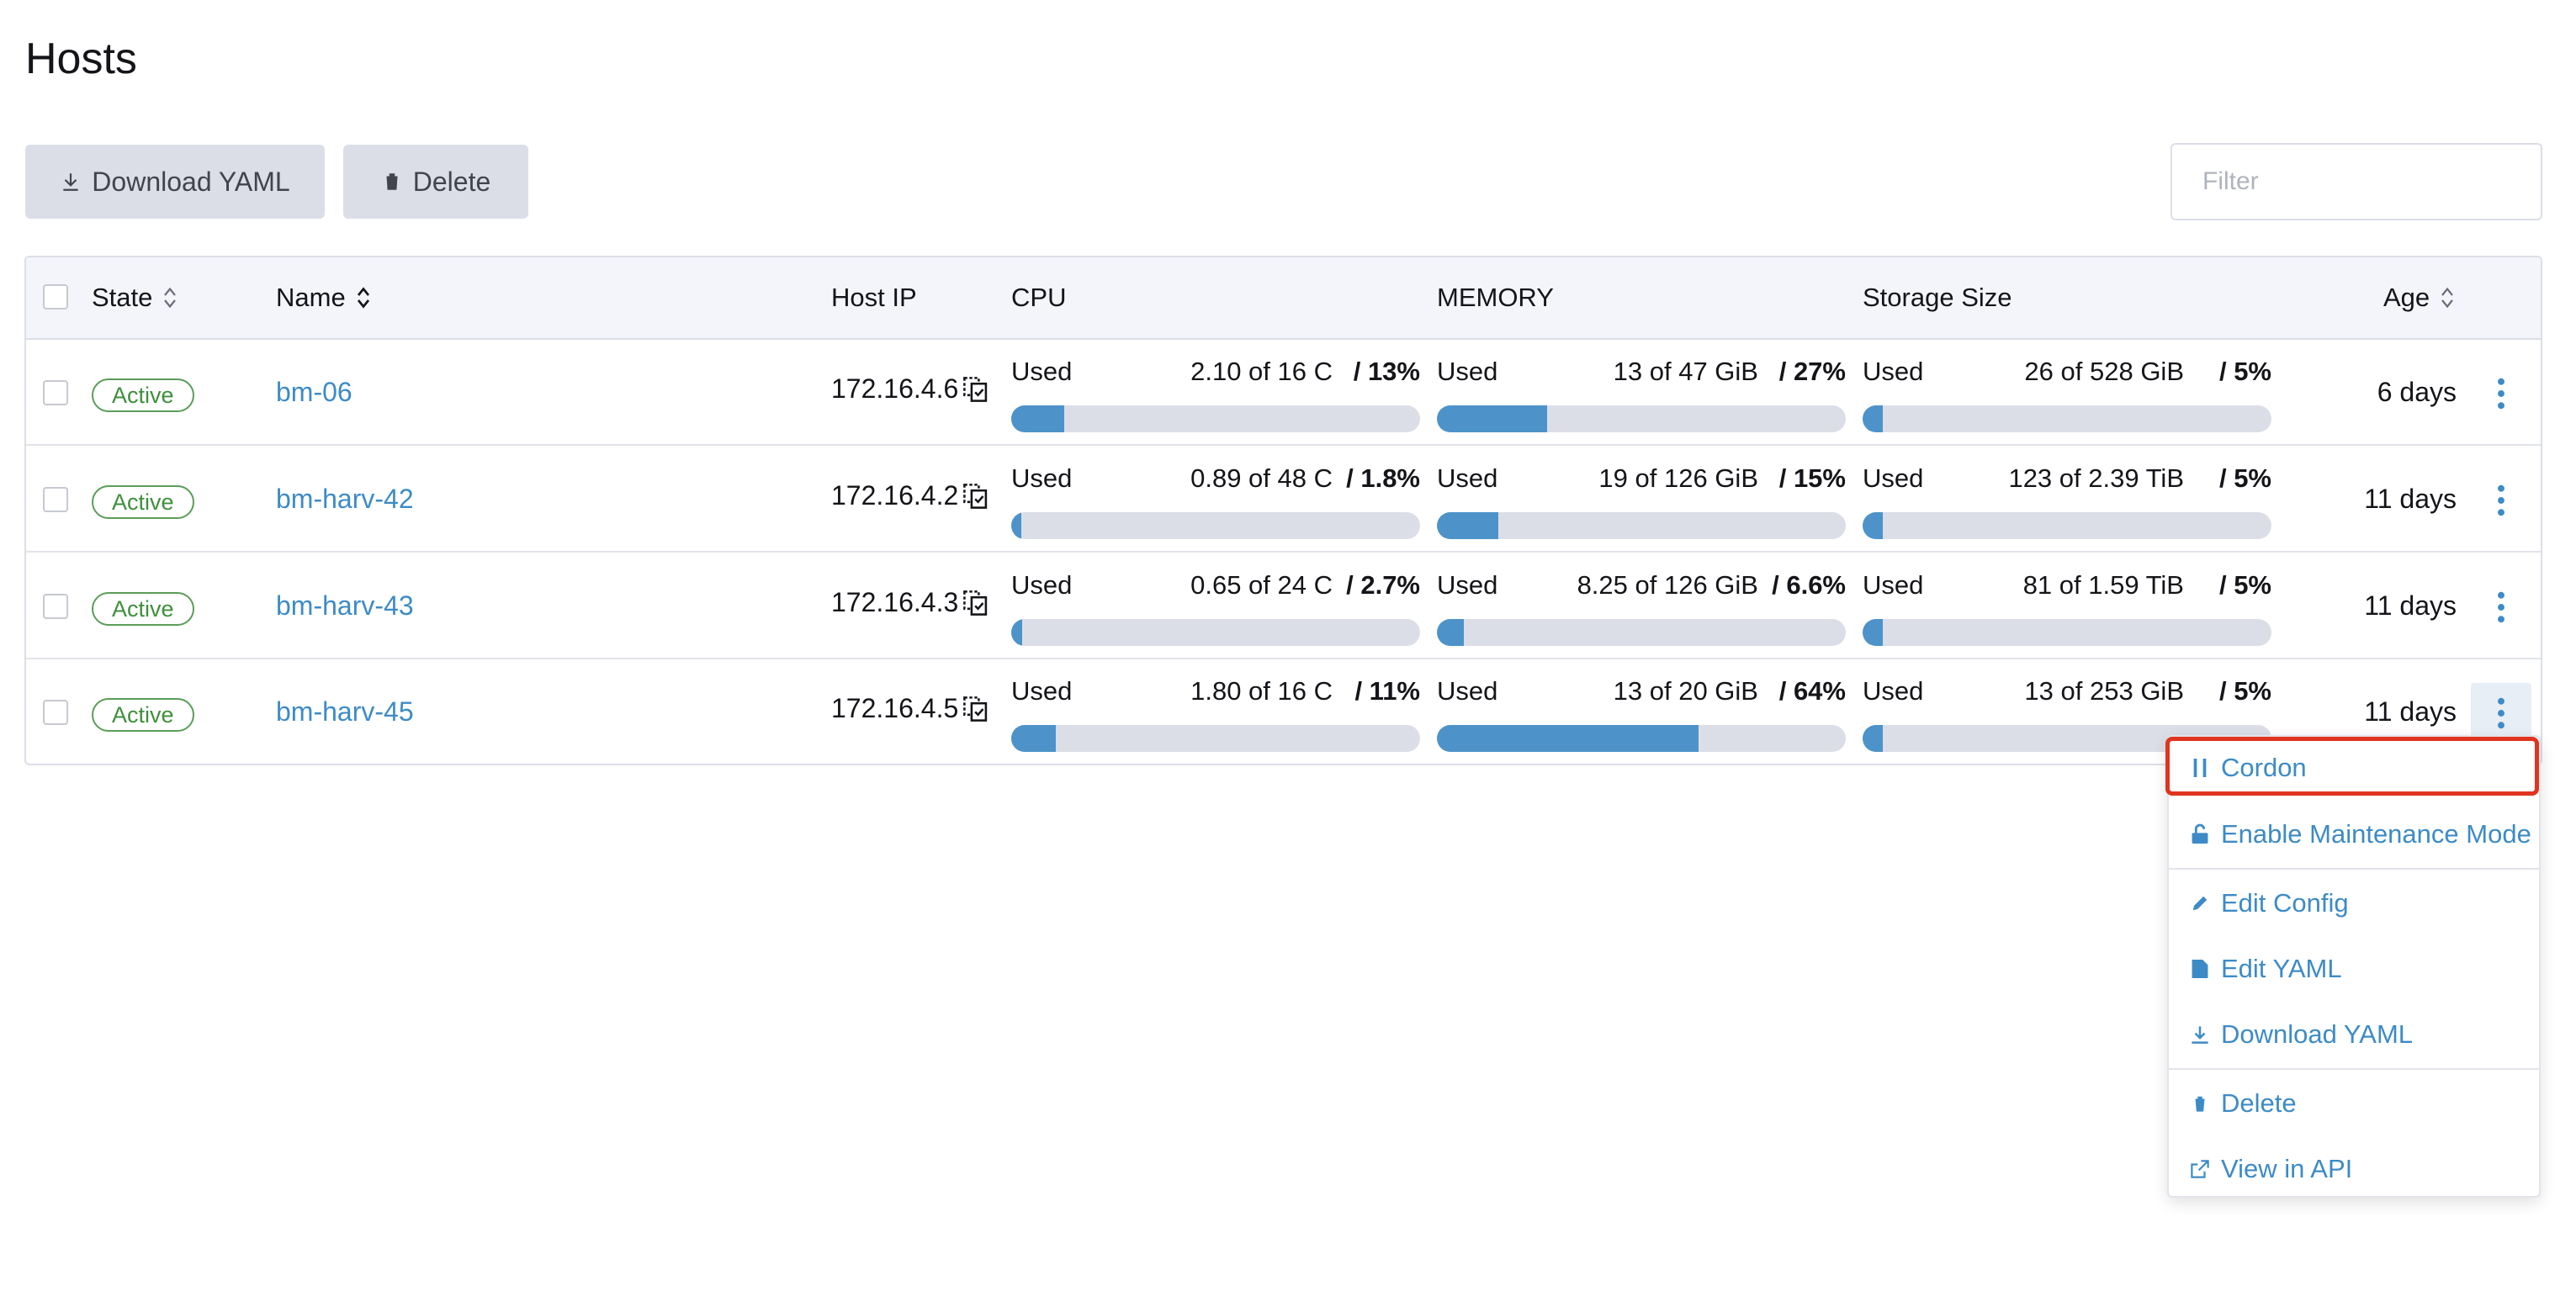 This screenshot has width=2576, height=1307. What do you see at coordinates (1383, 585) in the screenshot?
I see `cpu-percent: / 2.7%` at bounding box center [1383, 585].